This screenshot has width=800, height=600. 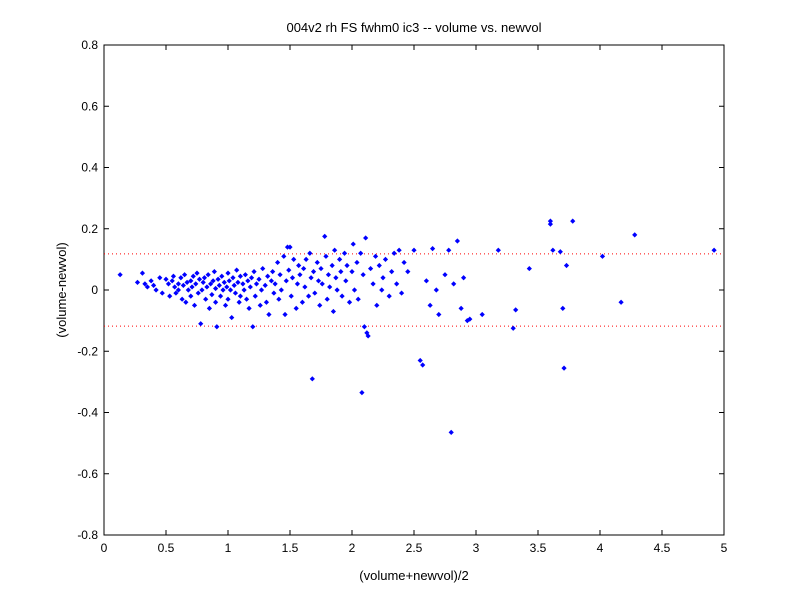 I want to click on x-tick-label: 0.5, so click(x=166, y=548).